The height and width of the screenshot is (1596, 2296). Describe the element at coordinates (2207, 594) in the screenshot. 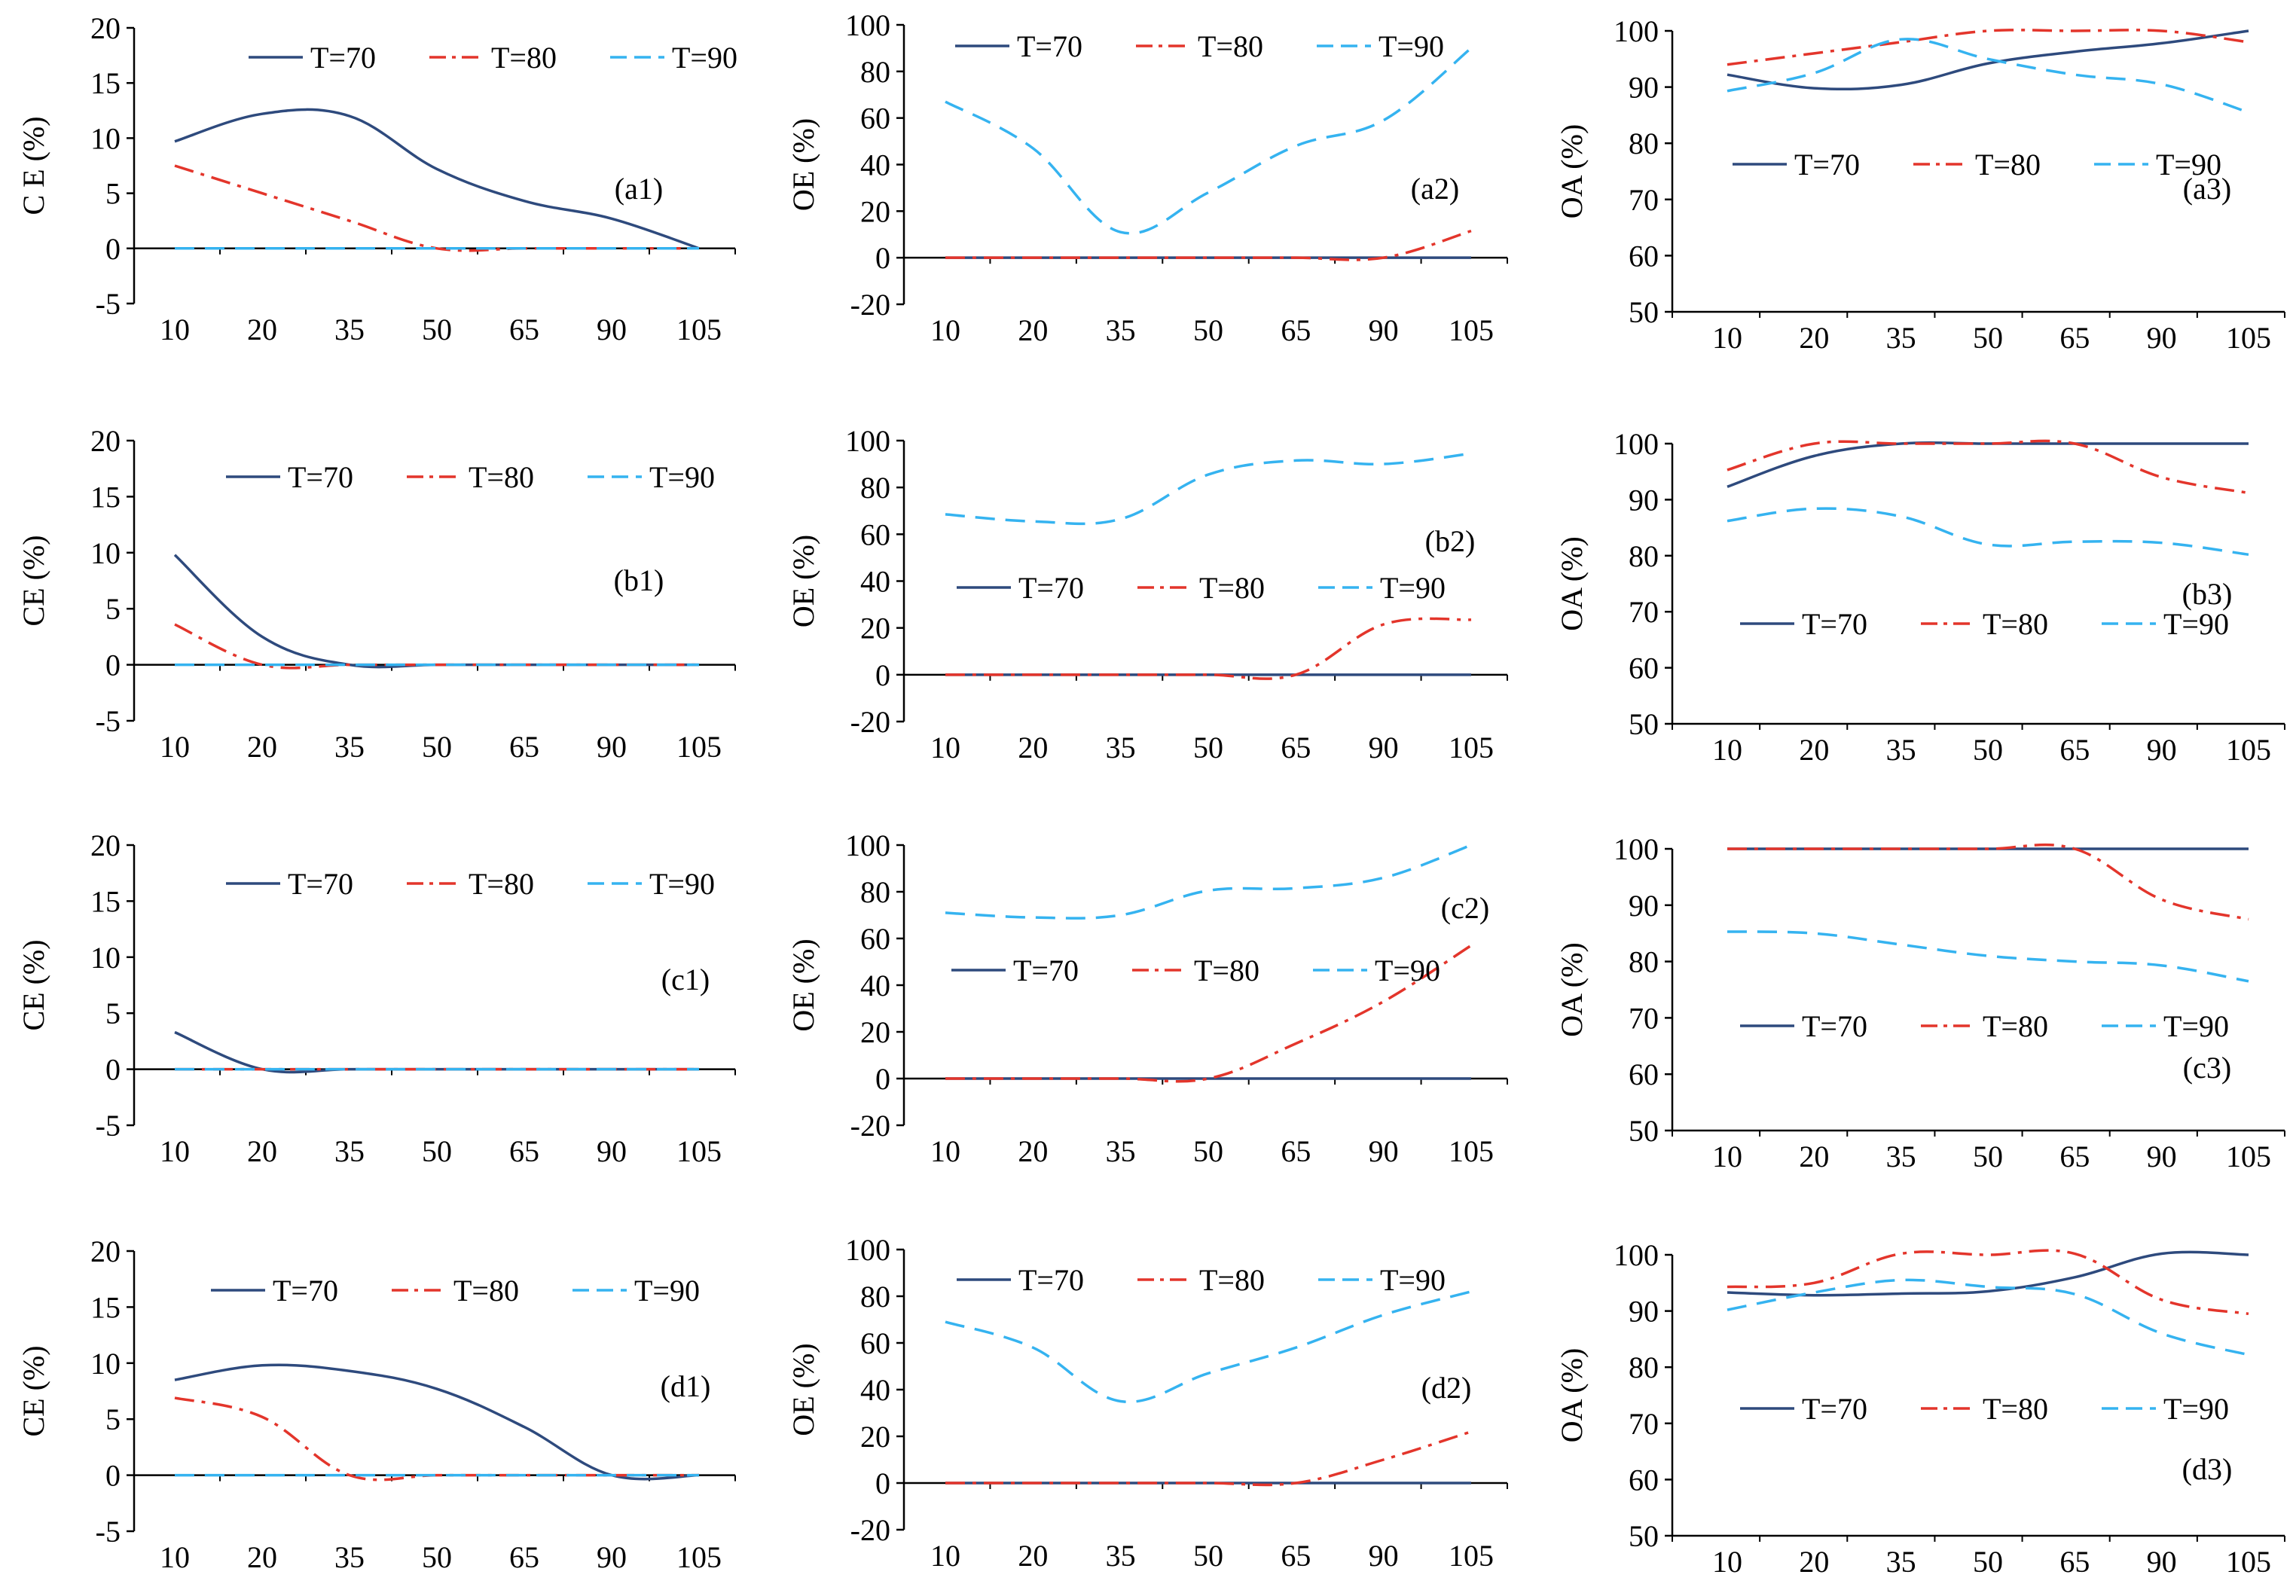

I see `panel-label: (b3)` at that location.